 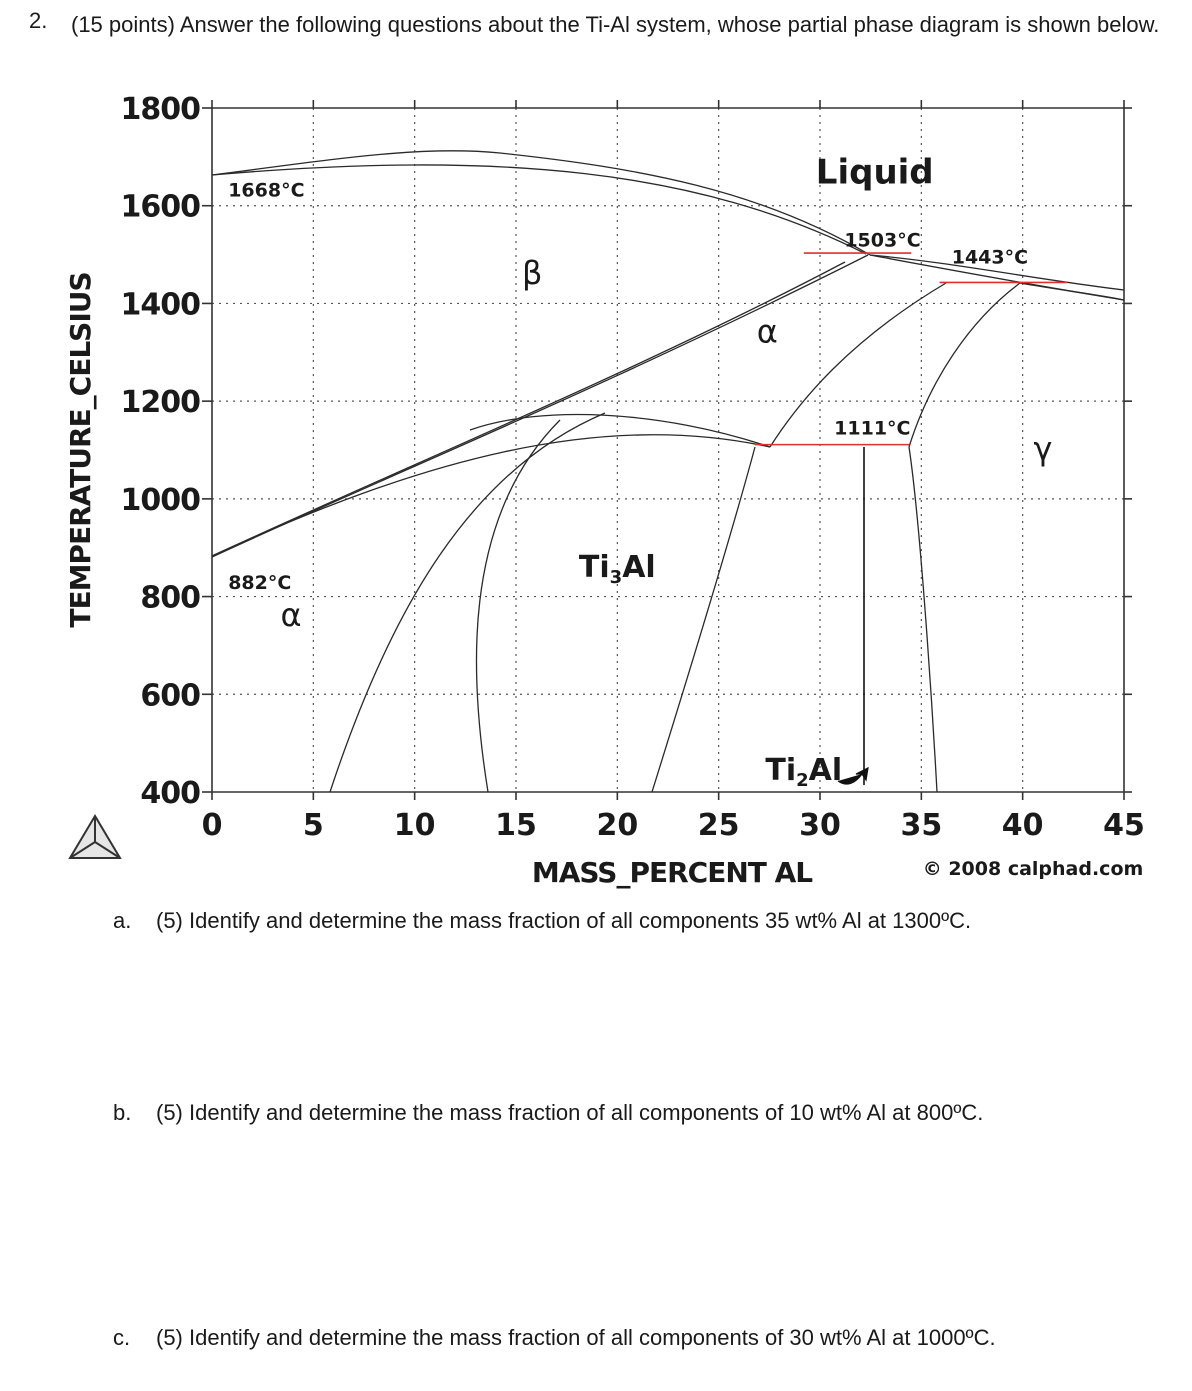 I want to click on phase-label: Ti2Al, so click(x=803, y=772).